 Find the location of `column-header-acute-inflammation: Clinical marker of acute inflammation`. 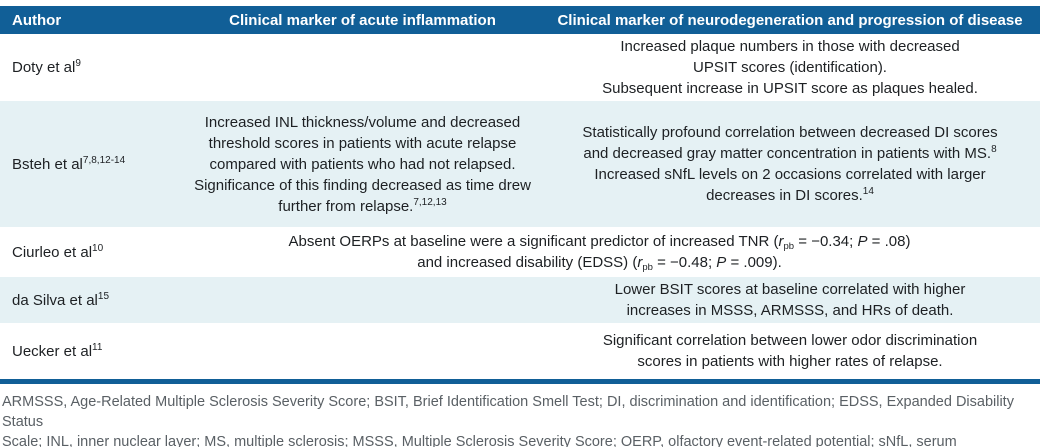

column-header-acute-inflammation: Clinical marker of acute inflammation is located at coordinates (362, 20).